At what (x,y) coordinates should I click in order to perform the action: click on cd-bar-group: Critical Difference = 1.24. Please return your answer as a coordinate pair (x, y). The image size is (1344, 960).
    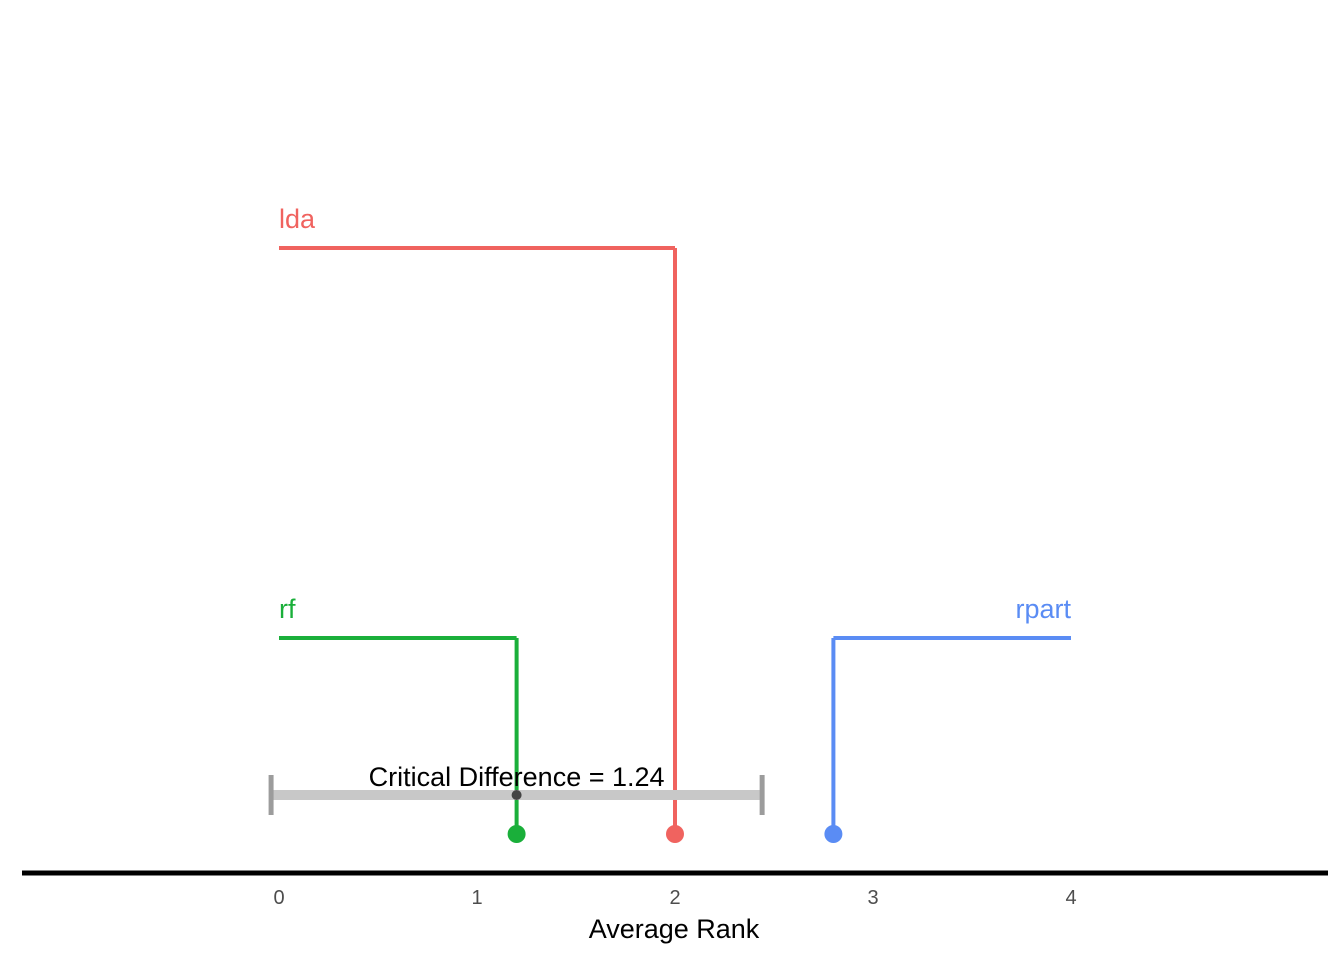
    Looking at the image, I should click on (516, 788).